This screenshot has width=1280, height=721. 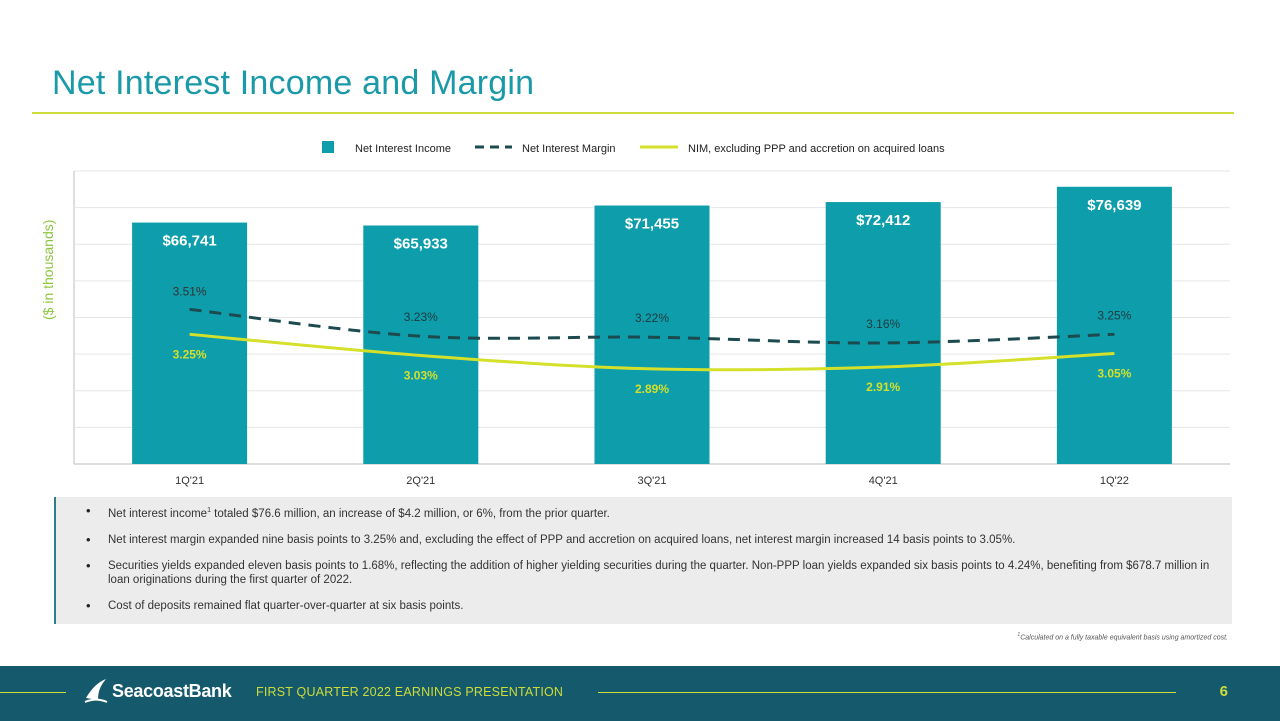 What do you see at coordinates (403, 149) in the screenshot?
I see `legend-label-net-interest-income: Net Interest Income` at bounding box center [403, 149].